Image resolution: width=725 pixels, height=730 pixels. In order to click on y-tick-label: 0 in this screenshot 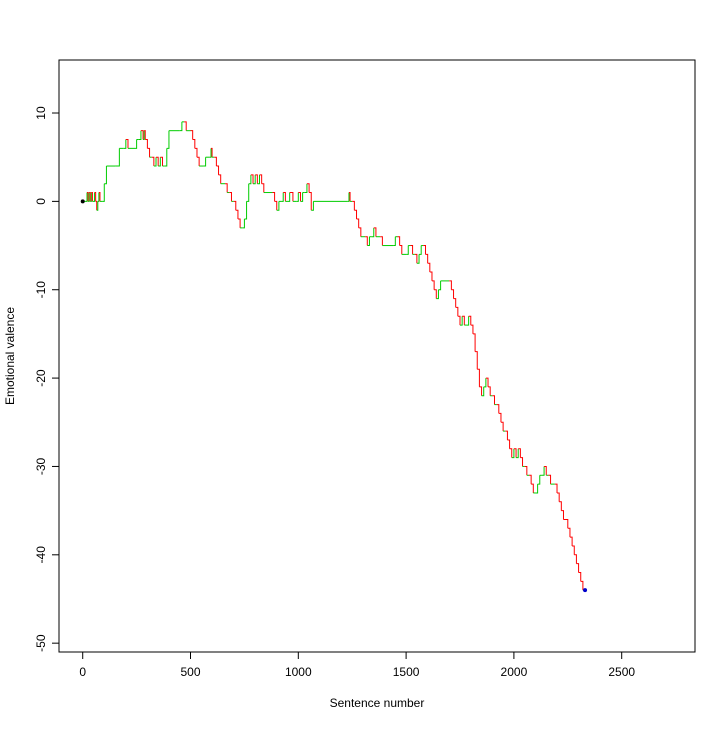, I will do `click(41, 201)`.